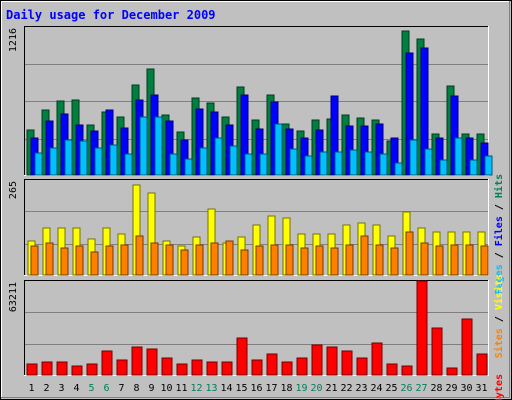 The image size is (512, 400). What do you see at coordinates (391, 388) in the screenshot?
I see `day-label-25: 25` at bounding box center [391, 388].